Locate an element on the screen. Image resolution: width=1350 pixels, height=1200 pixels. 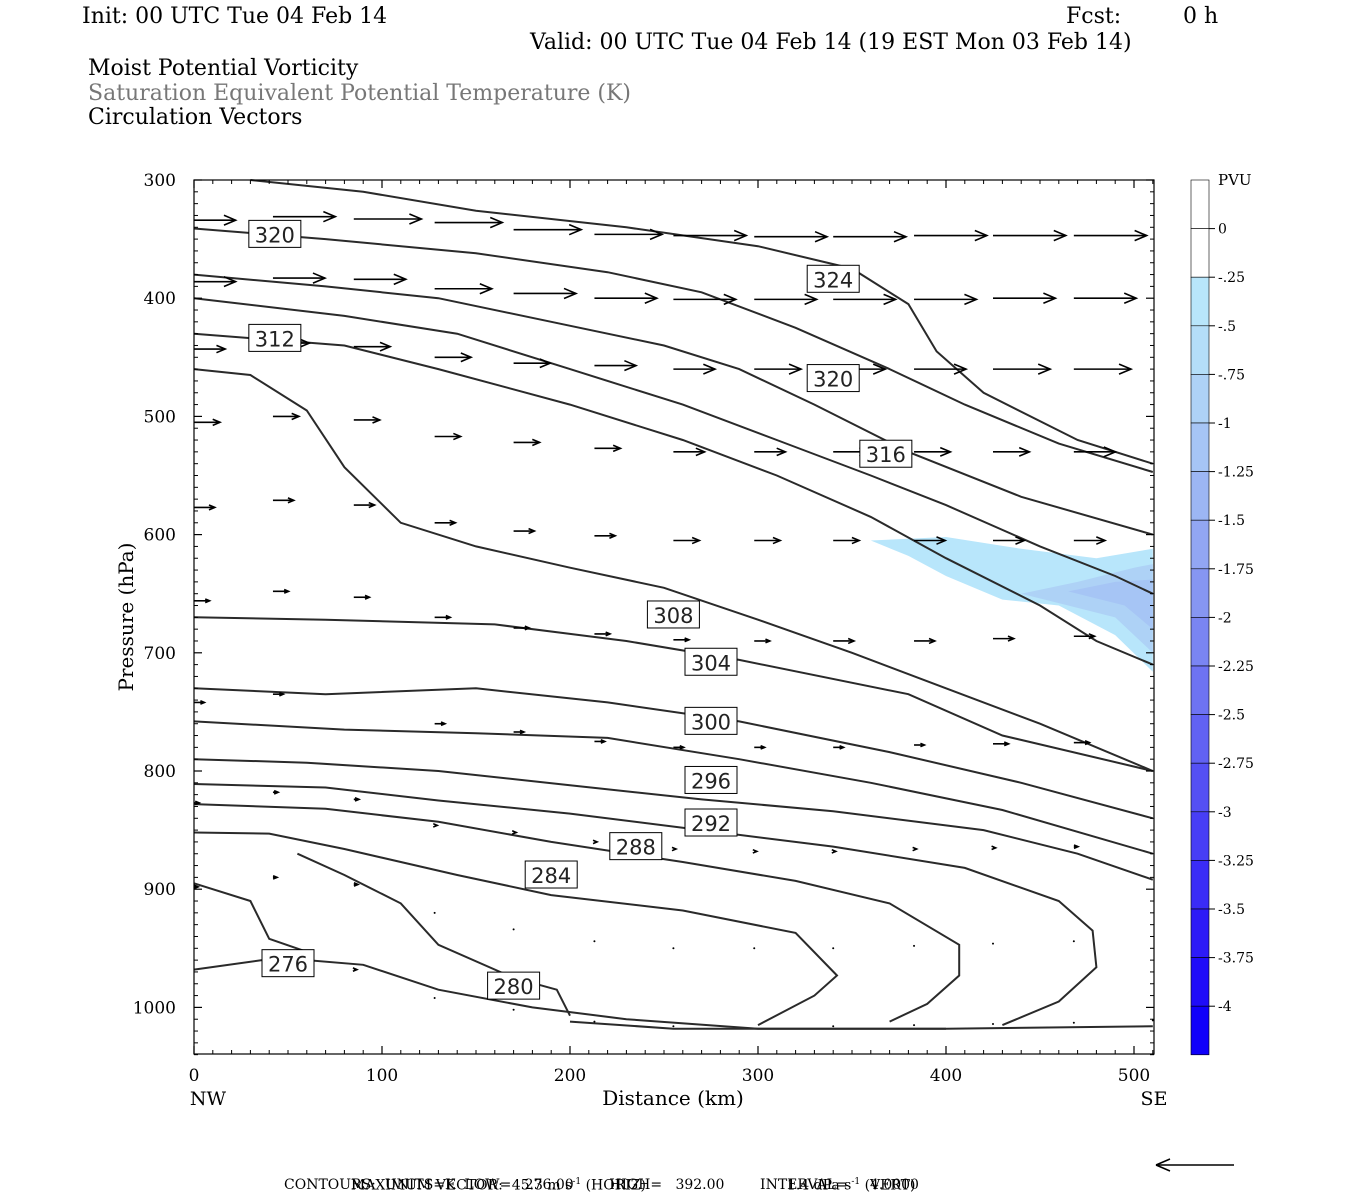
colorbar-label: -2.5 is located at coordinates (1231, 716).